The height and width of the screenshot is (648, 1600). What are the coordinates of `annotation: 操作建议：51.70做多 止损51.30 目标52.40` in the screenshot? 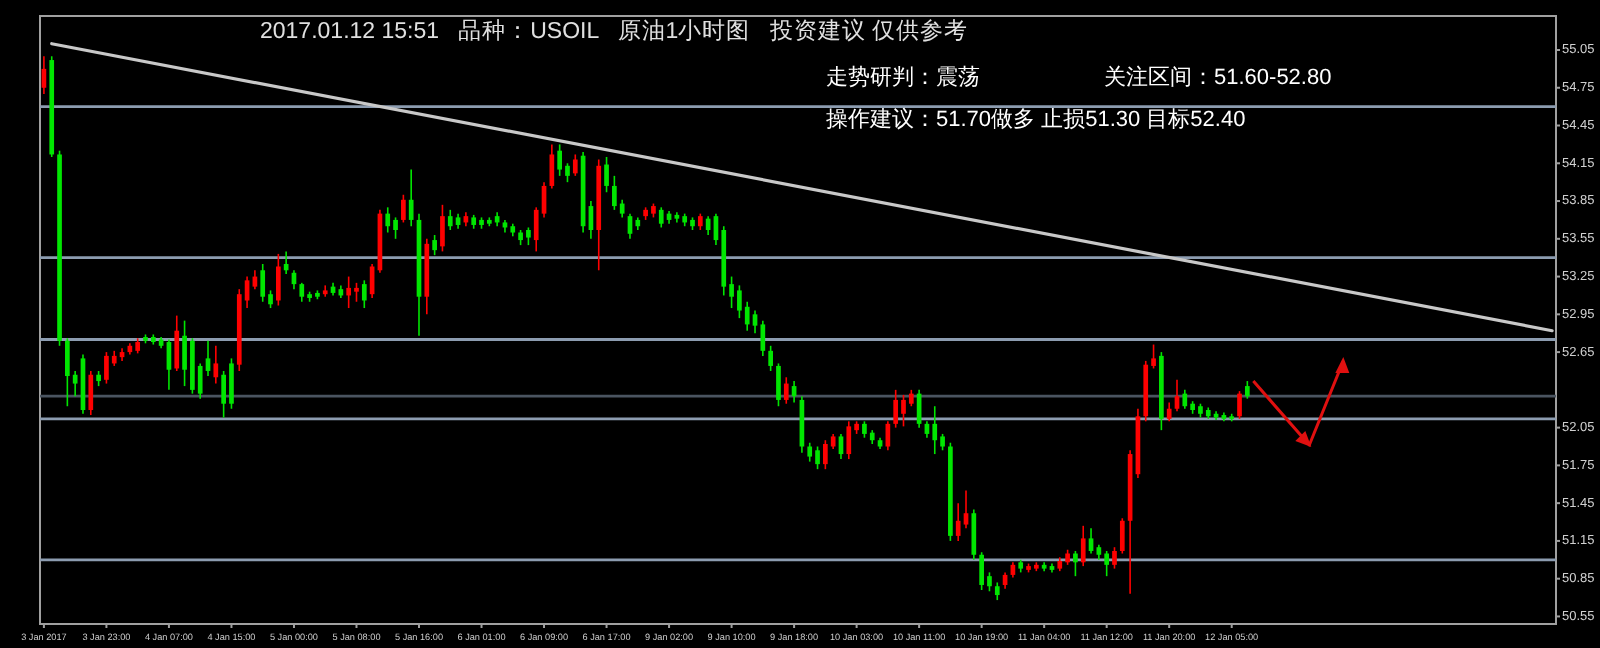 It's located at (1036, 119).